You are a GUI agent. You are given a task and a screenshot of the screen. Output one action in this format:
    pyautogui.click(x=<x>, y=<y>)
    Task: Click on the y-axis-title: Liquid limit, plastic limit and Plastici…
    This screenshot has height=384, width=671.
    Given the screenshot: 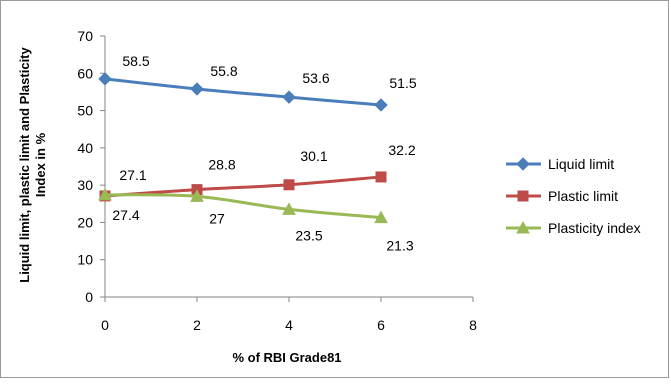 What is the action you would take?
    pyautogui.click(x=32, y=164)
    